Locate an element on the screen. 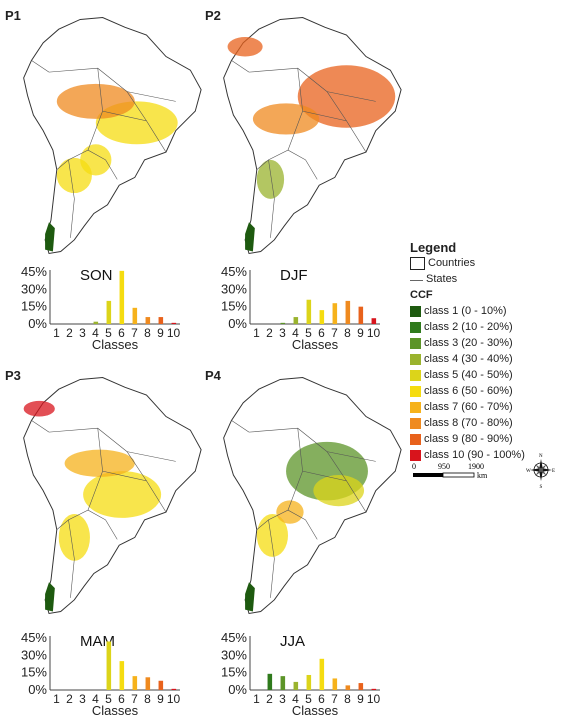  season-label: DJF is located at coordinates (294, 275).